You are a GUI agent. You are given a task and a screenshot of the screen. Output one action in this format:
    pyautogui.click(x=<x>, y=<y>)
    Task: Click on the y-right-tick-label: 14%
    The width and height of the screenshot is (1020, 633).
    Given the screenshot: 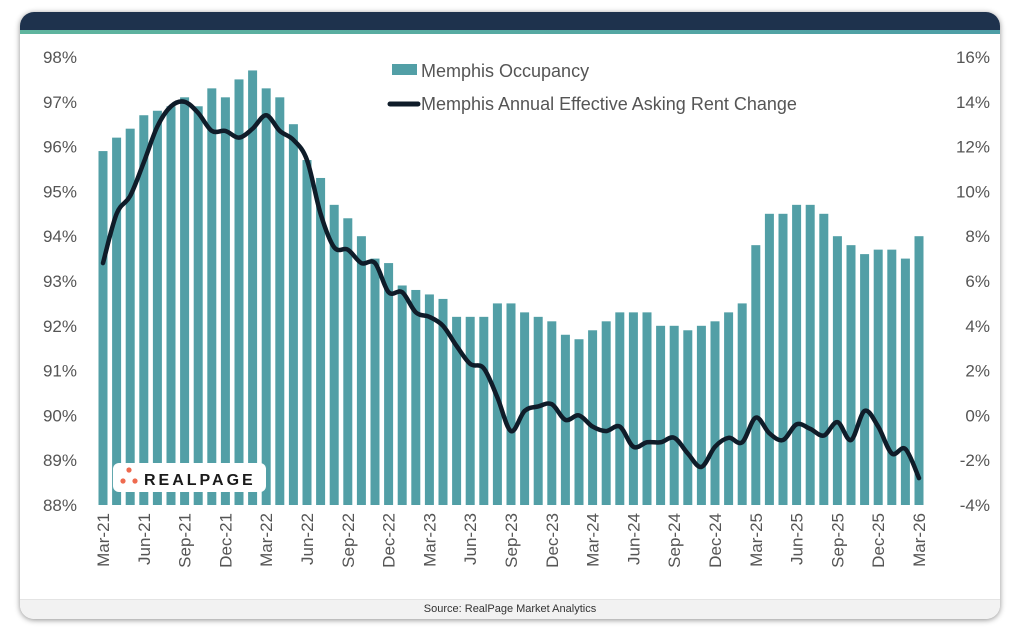 What is the action you would take?
    pyautogui.click(x=973, y=102)
    